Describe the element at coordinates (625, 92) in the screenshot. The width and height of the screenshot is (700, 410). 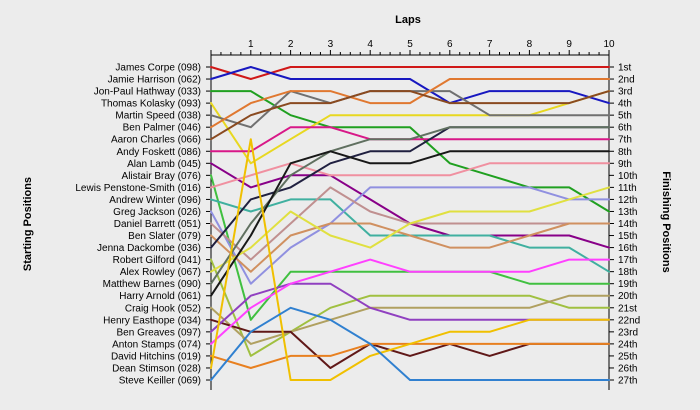
I see `finishing-position-label: 3rd` at that location.